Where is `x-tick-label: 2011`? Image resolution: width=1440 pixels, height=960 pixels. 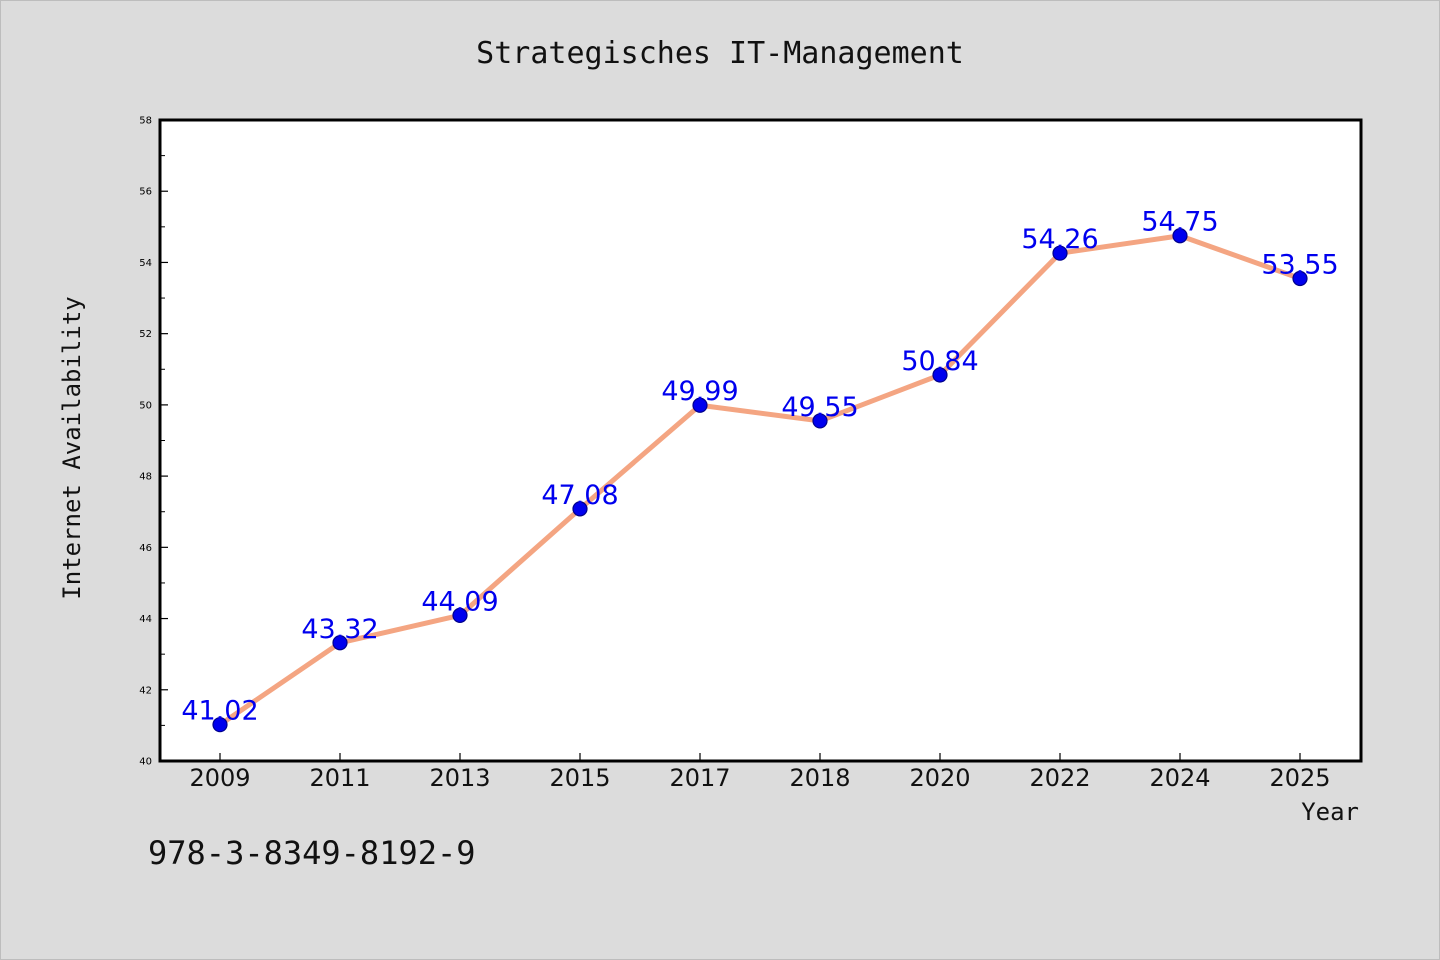 x-tick-label: 2011 is located at coordinates (339, 778).